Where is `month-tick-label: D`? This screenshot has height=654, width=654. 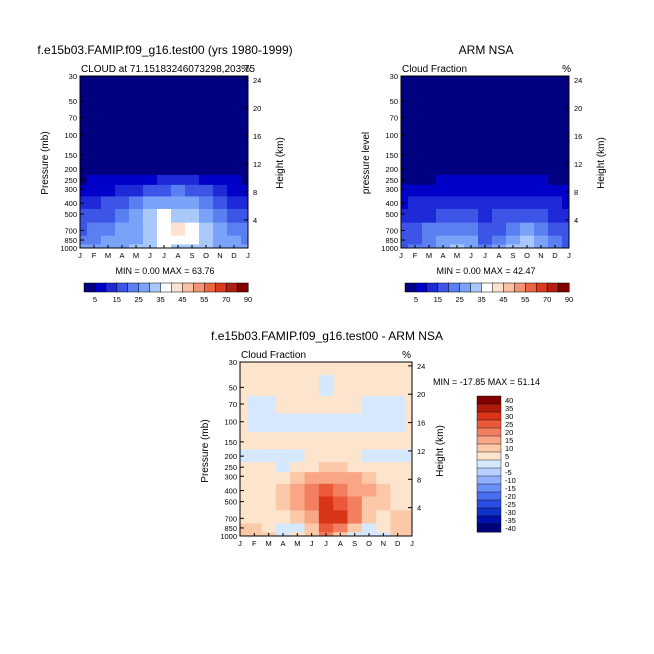
month-tick-label: D is located at coordinates (398, 543).